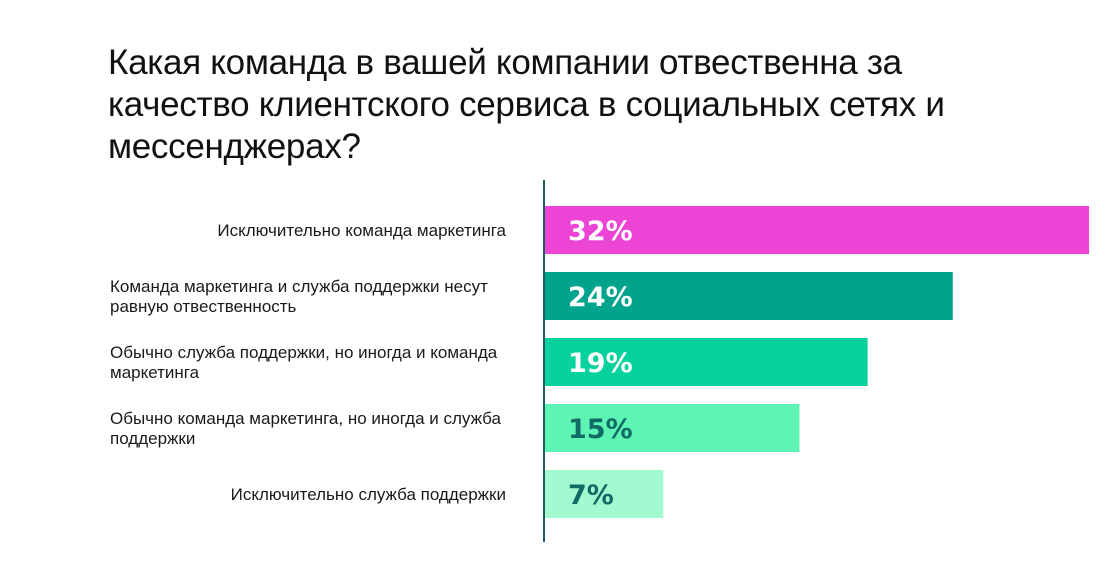  What do you see at coordinates (600, 363) in the screenshot?
I see `value-label-3: 19%` at bounding box center [600, 363].